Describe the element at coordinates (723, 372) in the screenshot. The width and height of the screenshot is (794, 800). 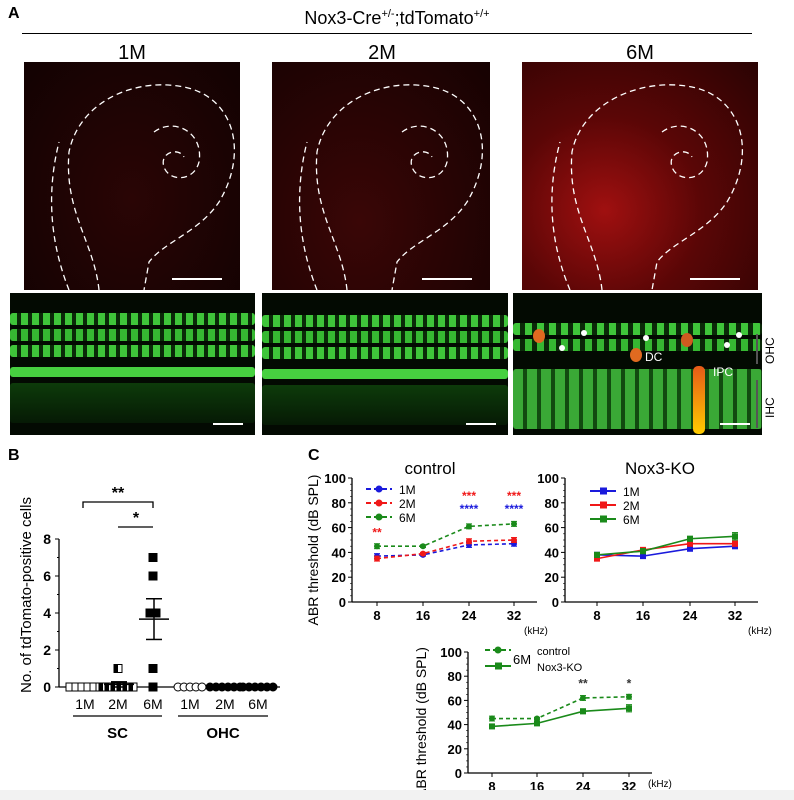
I see `ipc-label: IPC` at that location.